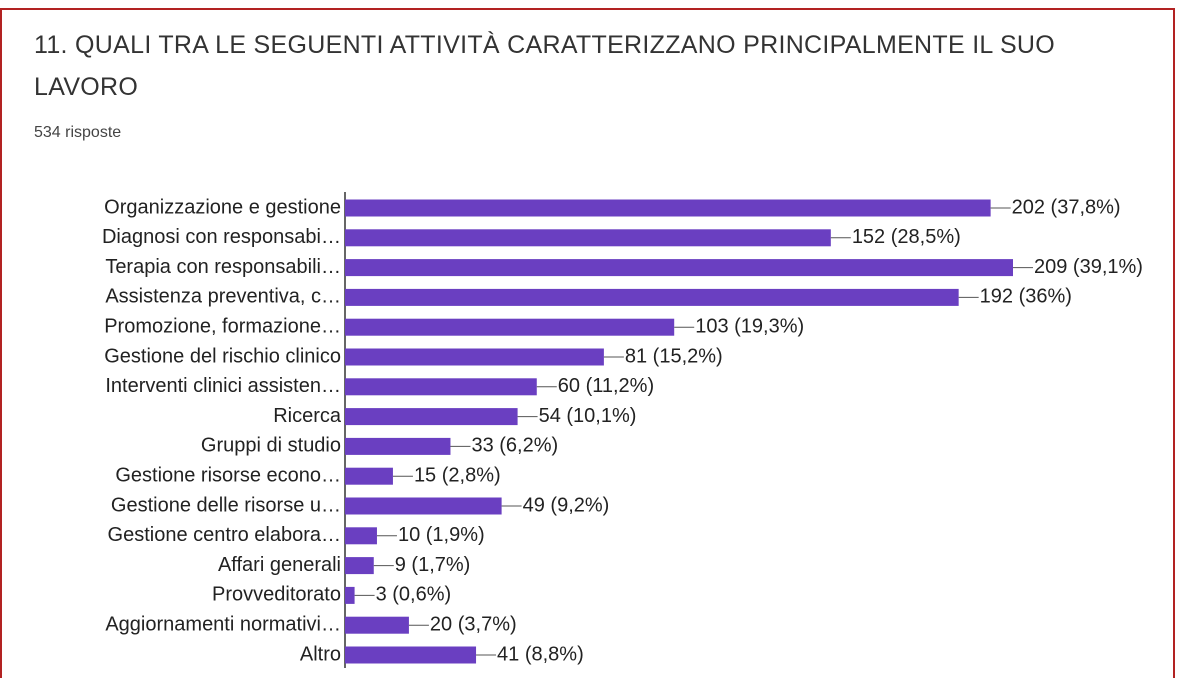  I want to click on value-label: 81 (15,2%), so click(674, 356).